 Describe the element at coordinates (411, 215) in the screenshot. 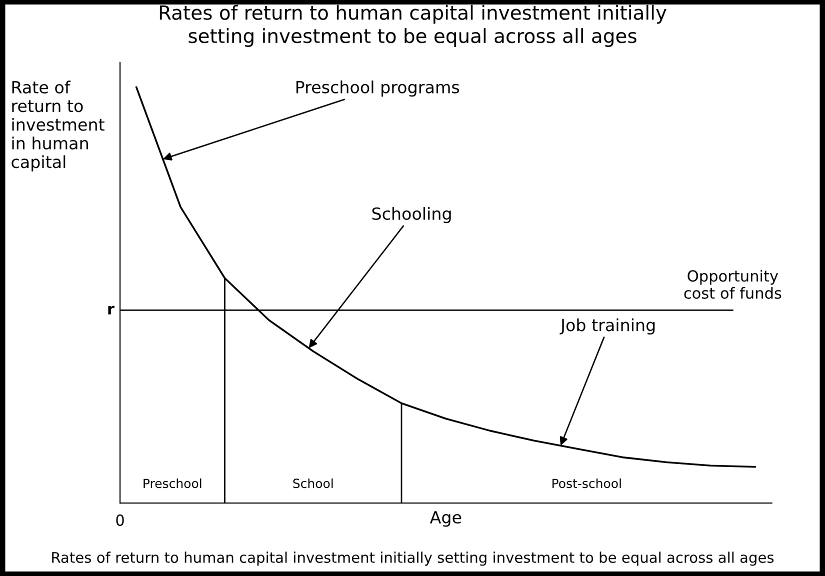

I see `annotation: Schooling` at that location.